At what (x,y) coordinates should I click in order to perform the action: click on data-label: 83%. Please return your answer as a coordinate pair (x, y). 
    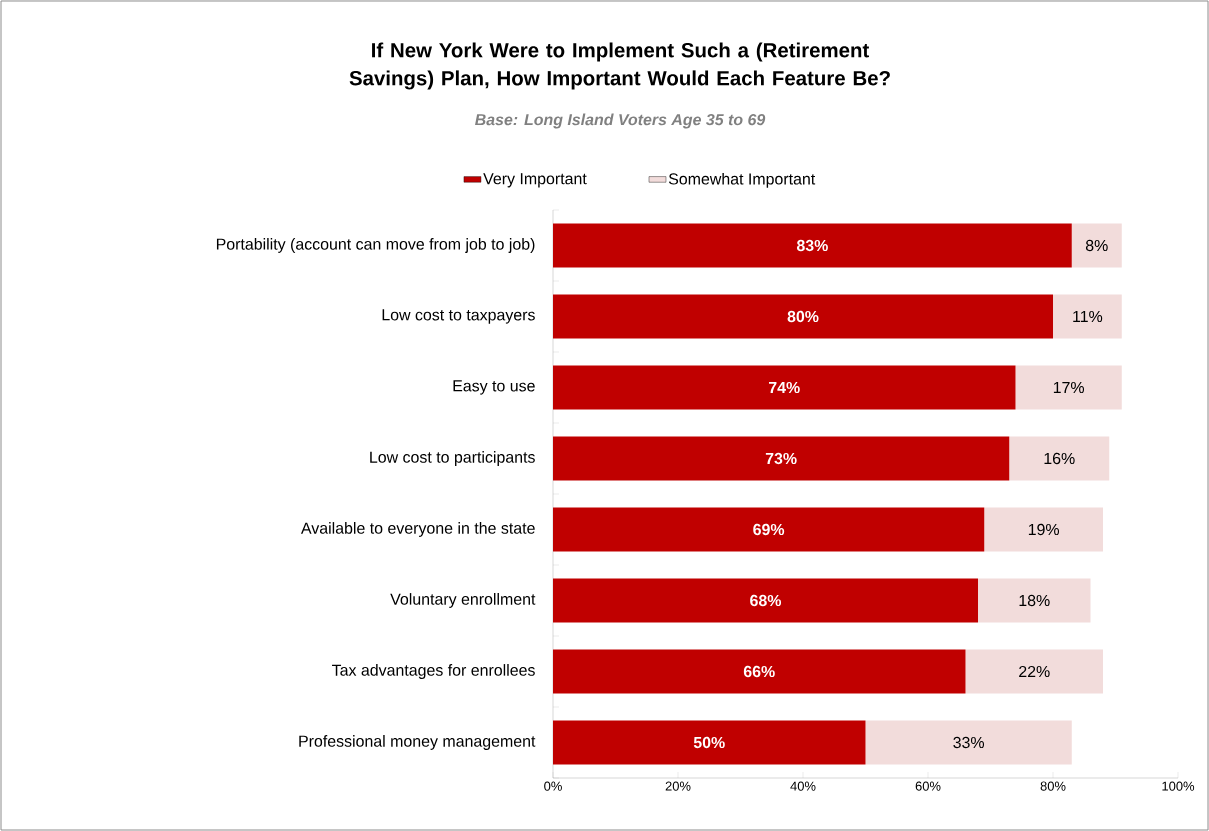
    Looking at the image, I should click on (812, 245).